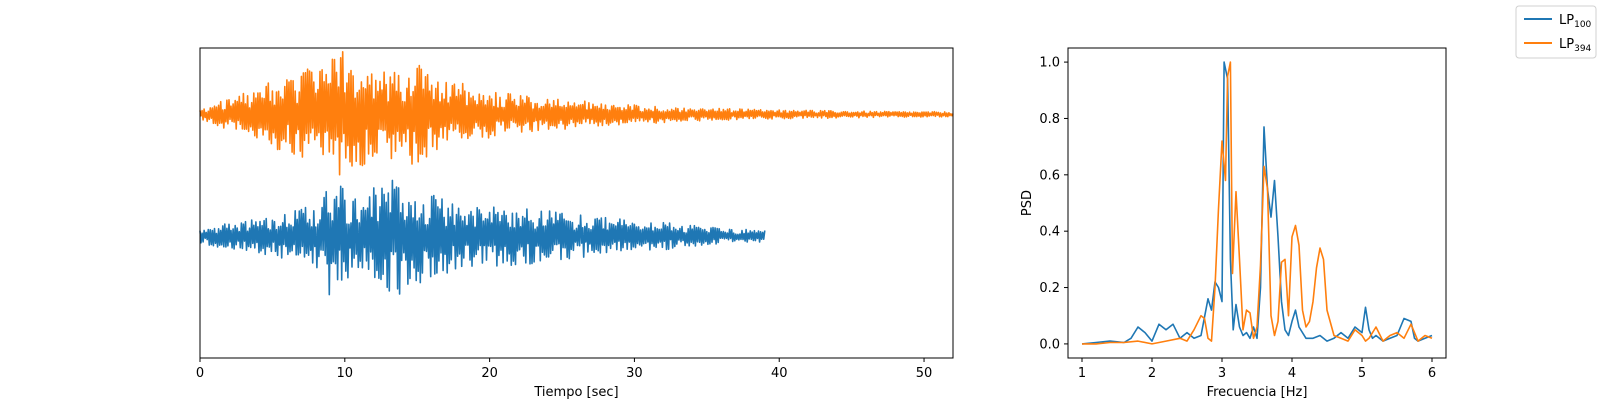  I want to click on x-tick-label: 6, so click(1432, 373).